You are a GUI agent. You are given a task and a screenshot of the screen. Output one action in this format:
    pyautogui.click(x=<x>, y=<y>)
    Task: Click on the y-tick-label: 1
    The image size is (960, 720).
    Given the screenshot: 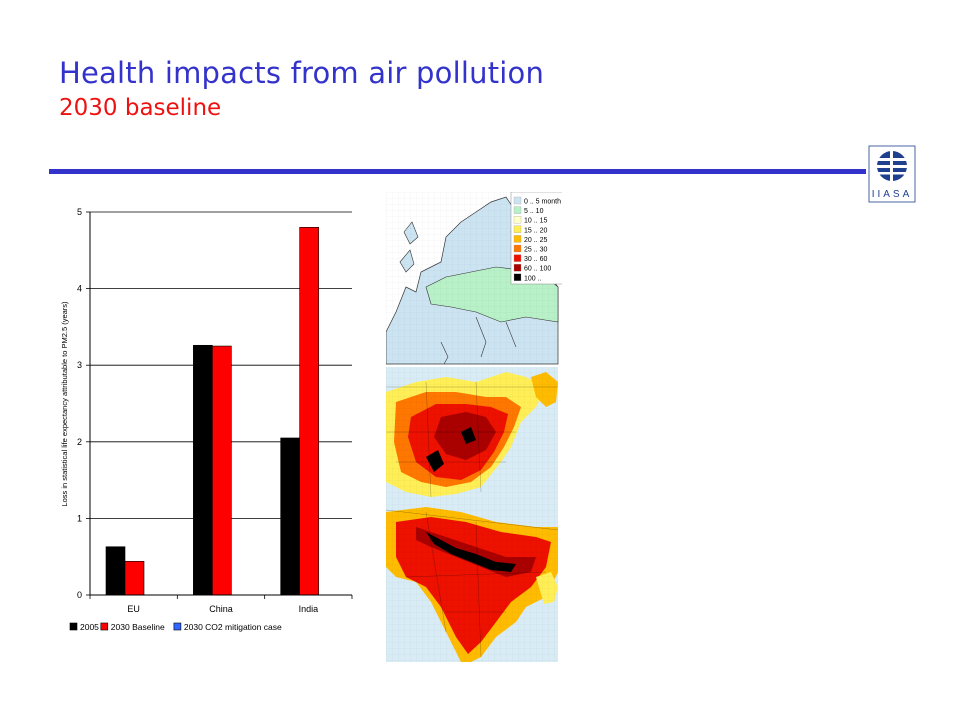 What is the action you would take?
    pyautogui.click(x=79, y=518)
    